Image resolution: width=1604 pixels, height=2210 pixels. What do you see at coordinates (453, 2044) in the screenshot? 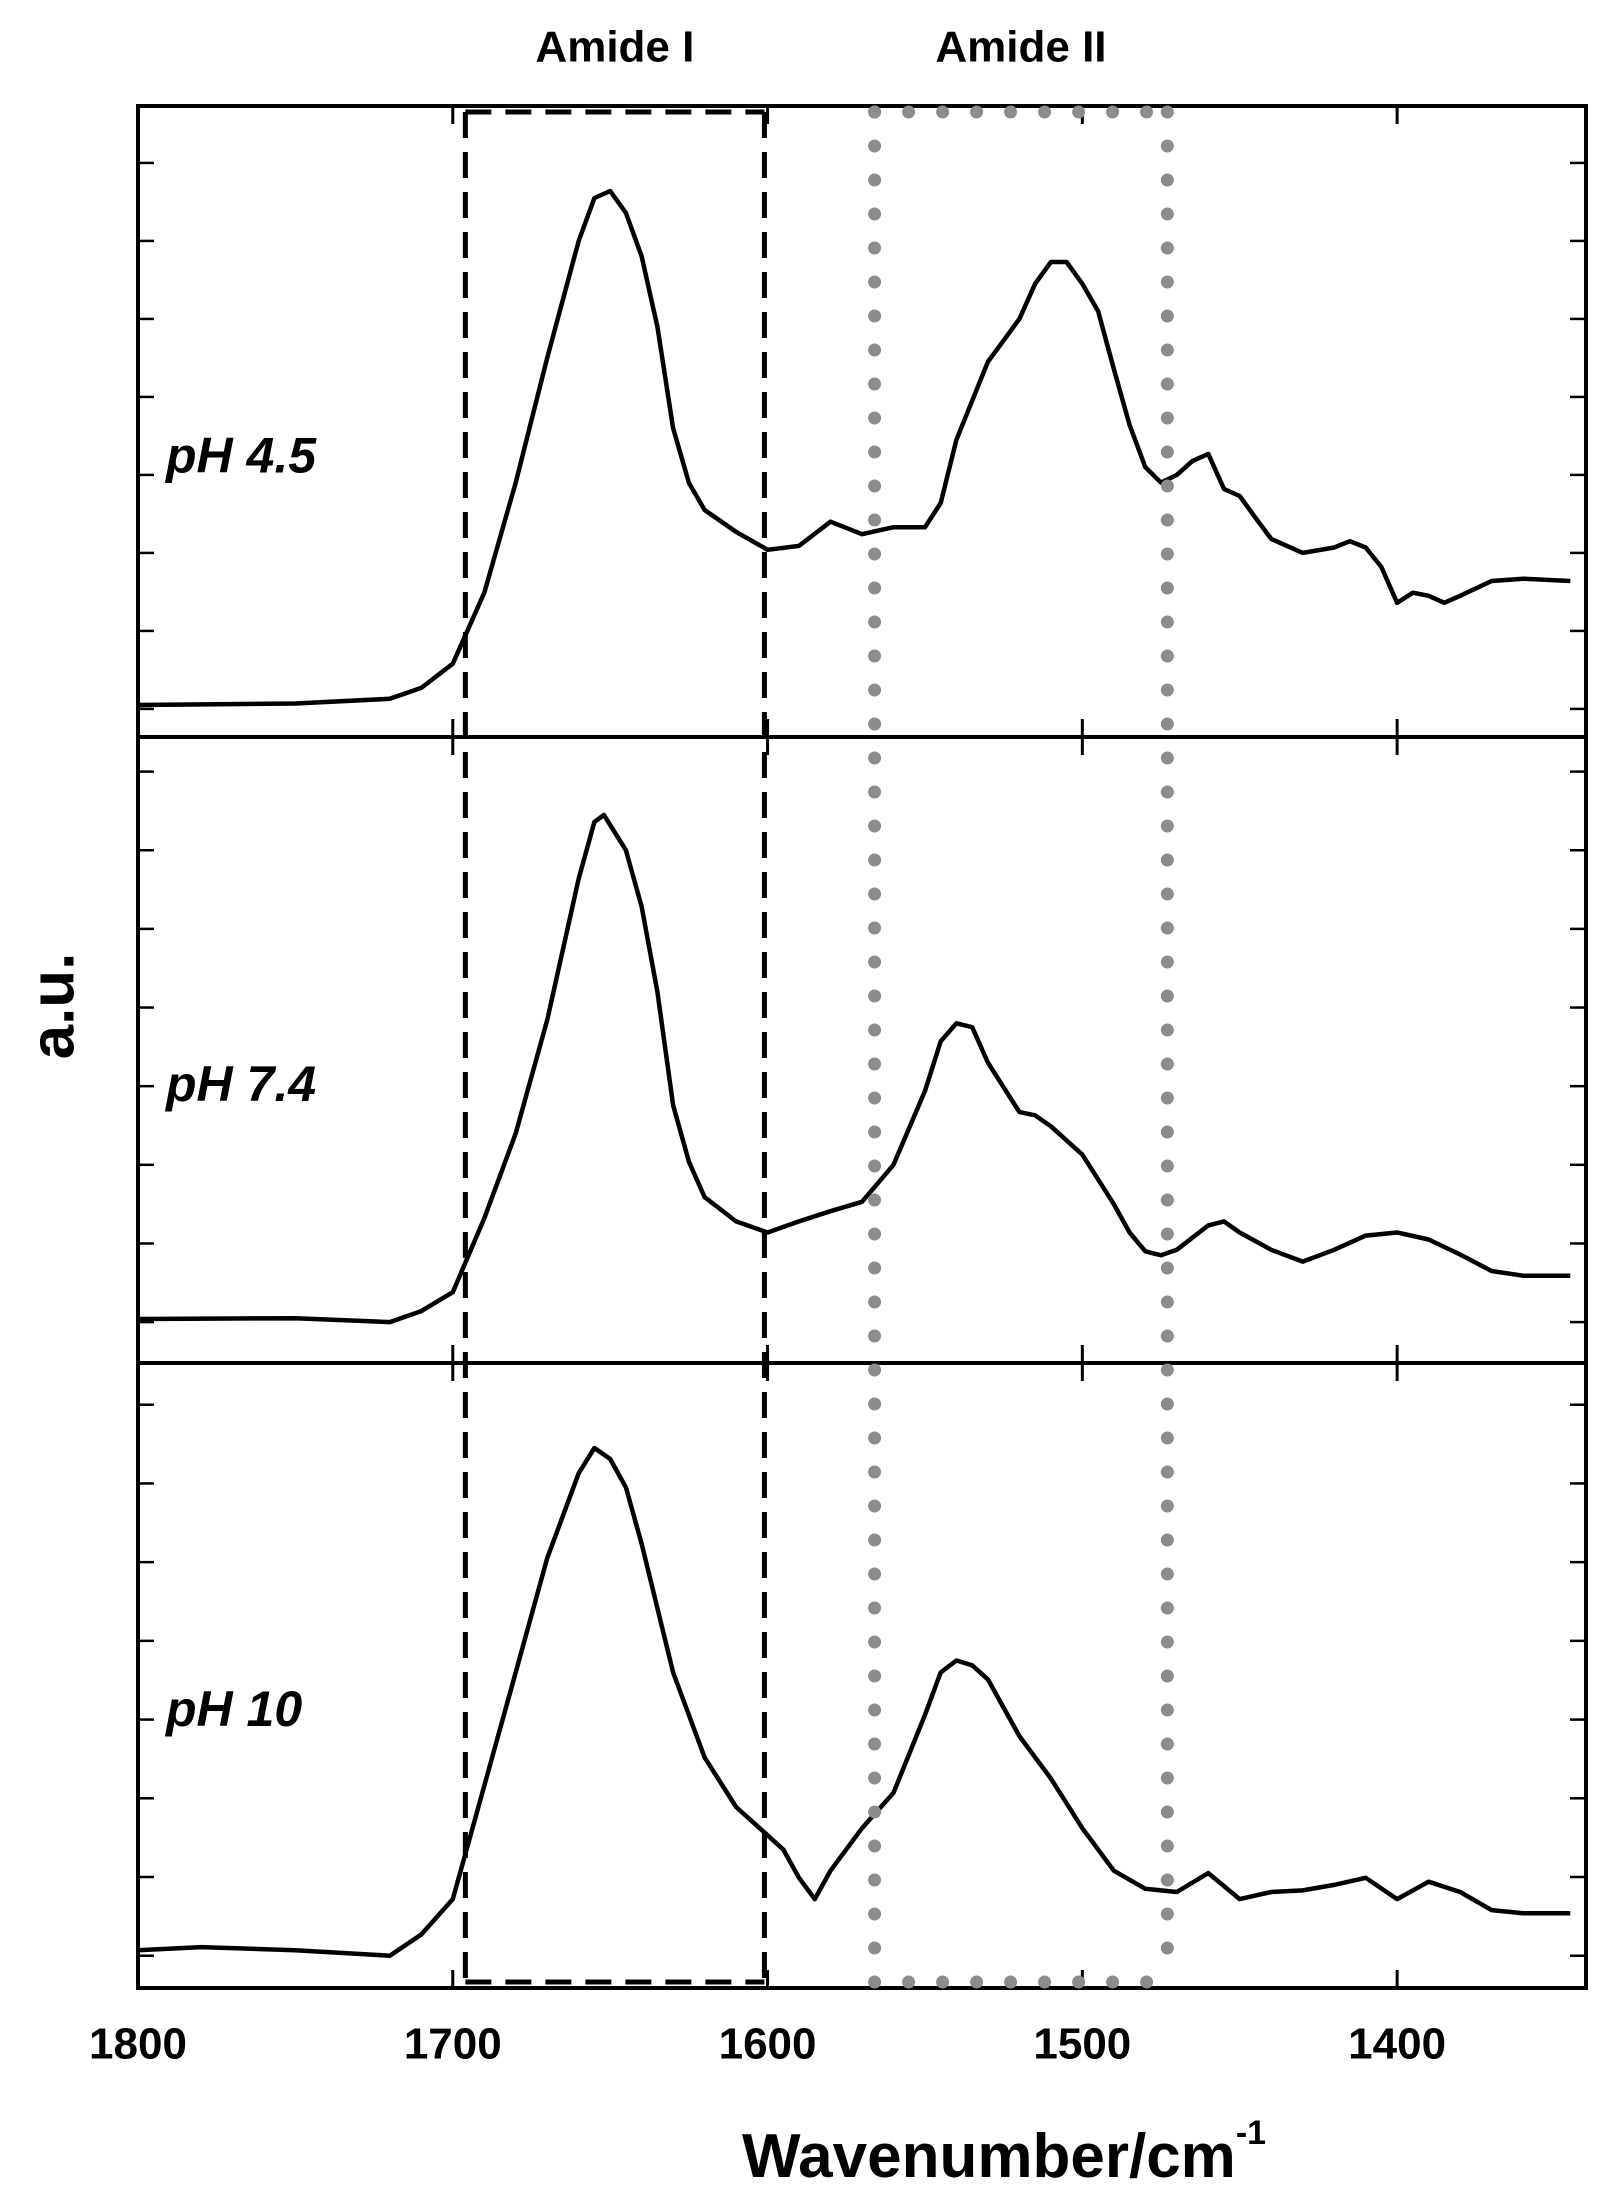
I see `x-tick-label: 1700` at bounding box center [453, 2044].